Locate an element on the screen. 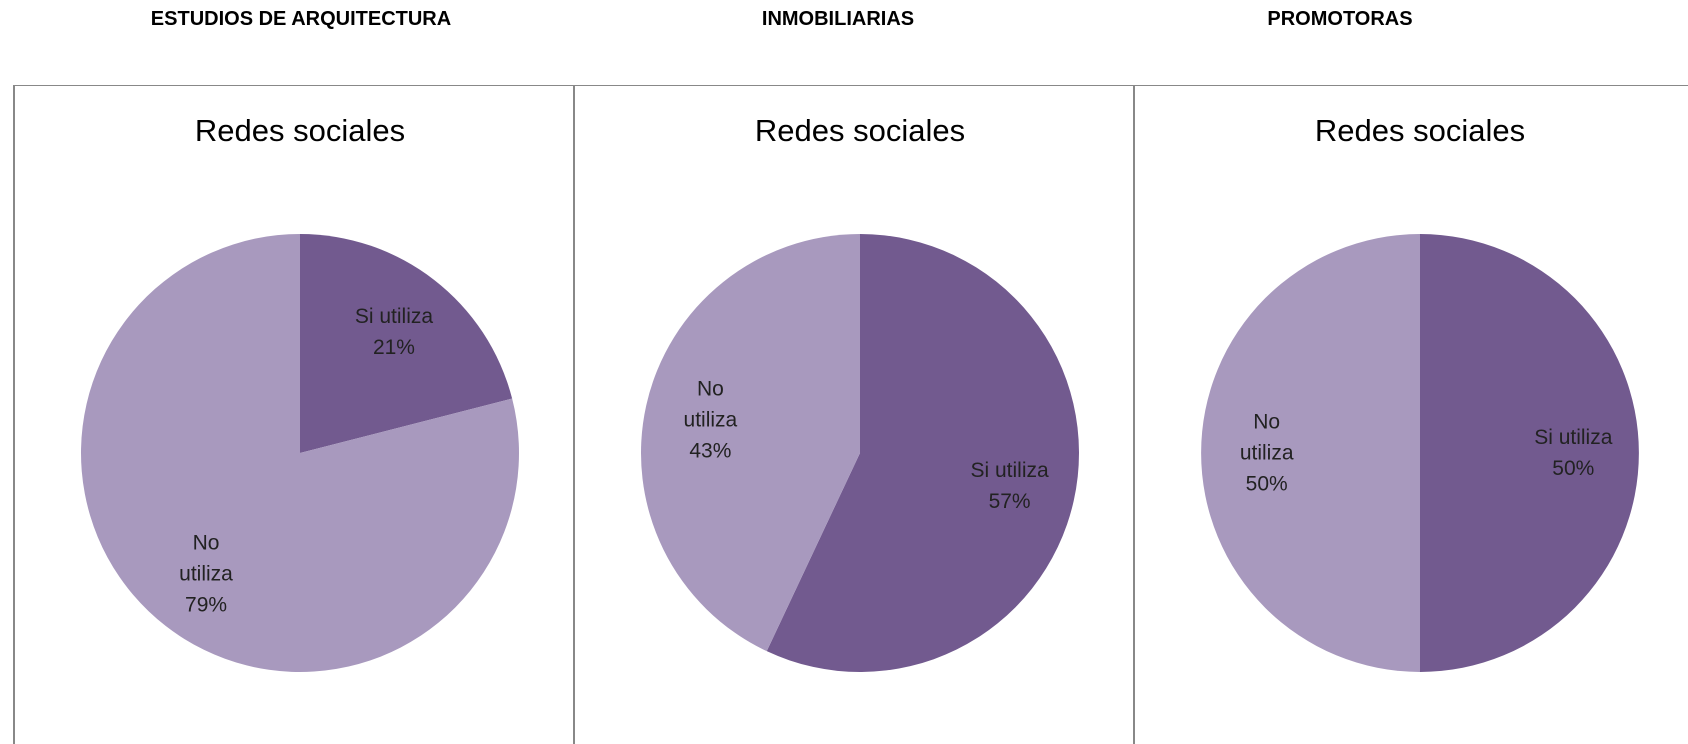  slice-value: 79% is located at coordinates (206, 605).